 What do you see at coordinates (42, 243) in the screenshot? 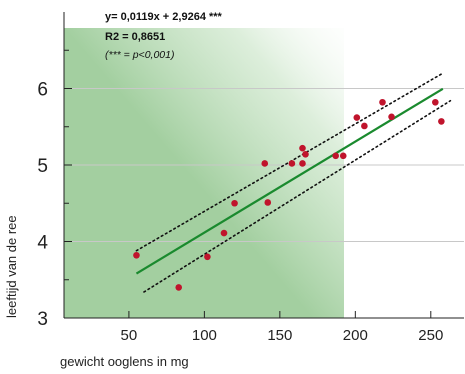
I see `y-tick-label: 4` at bounding box center [42, 243].